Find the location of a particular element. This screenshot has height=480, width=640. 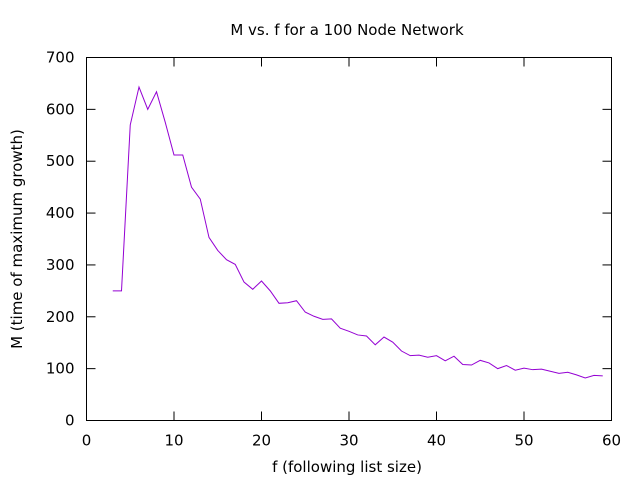

x-tick-label: 10 is located at coordinates (173, 441).